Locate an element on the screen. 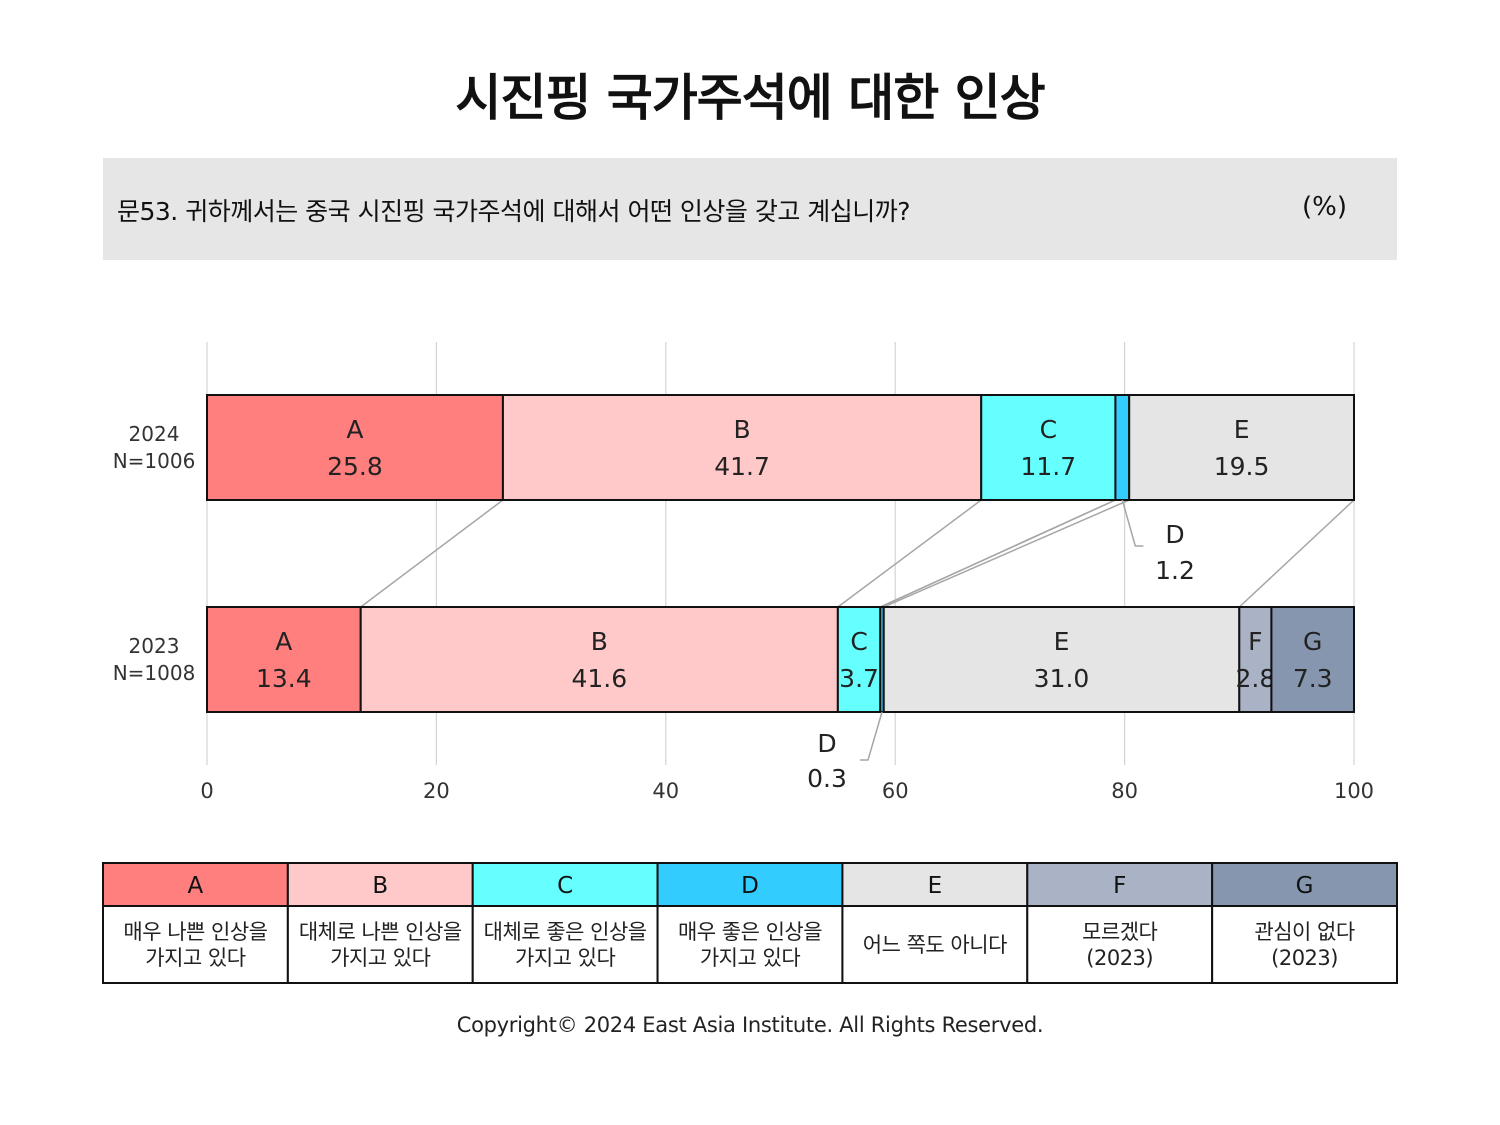  data-label-2024-D: 1.2 is located at coordinates (1175, 570).